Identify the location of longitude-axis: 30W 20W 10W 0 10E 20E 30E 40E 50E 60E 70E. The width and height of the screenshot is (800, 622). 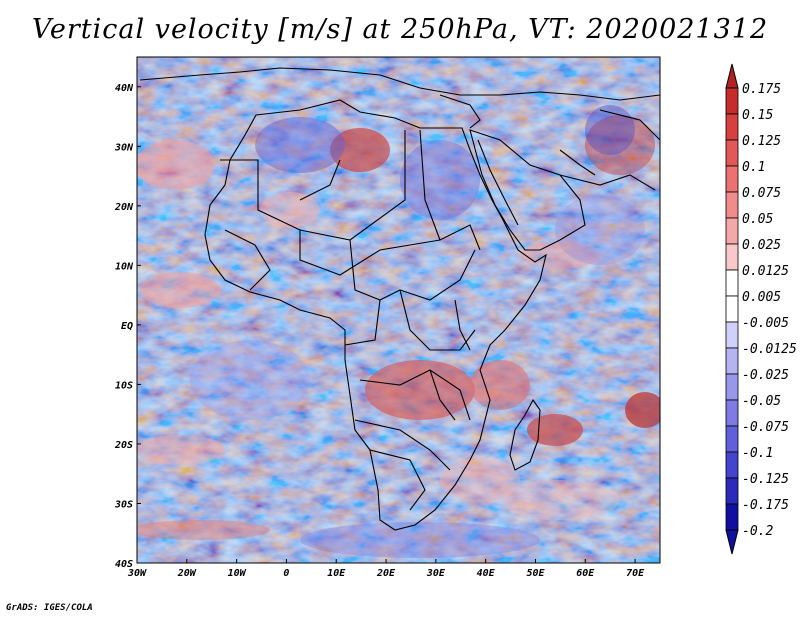
(386, 569).